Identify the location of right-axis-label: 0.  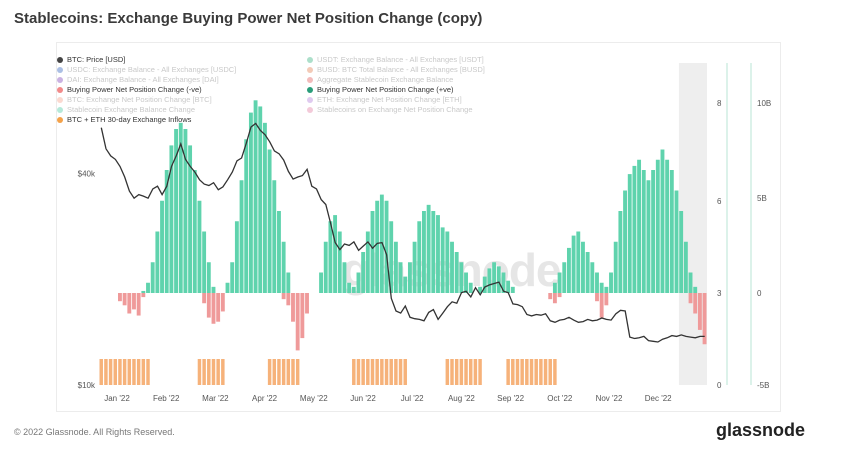
(719, 385).